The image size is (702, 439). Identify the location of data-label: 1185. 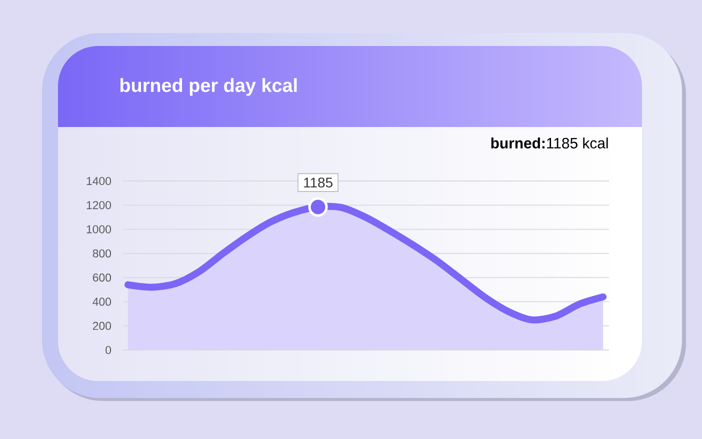
(318, 183).